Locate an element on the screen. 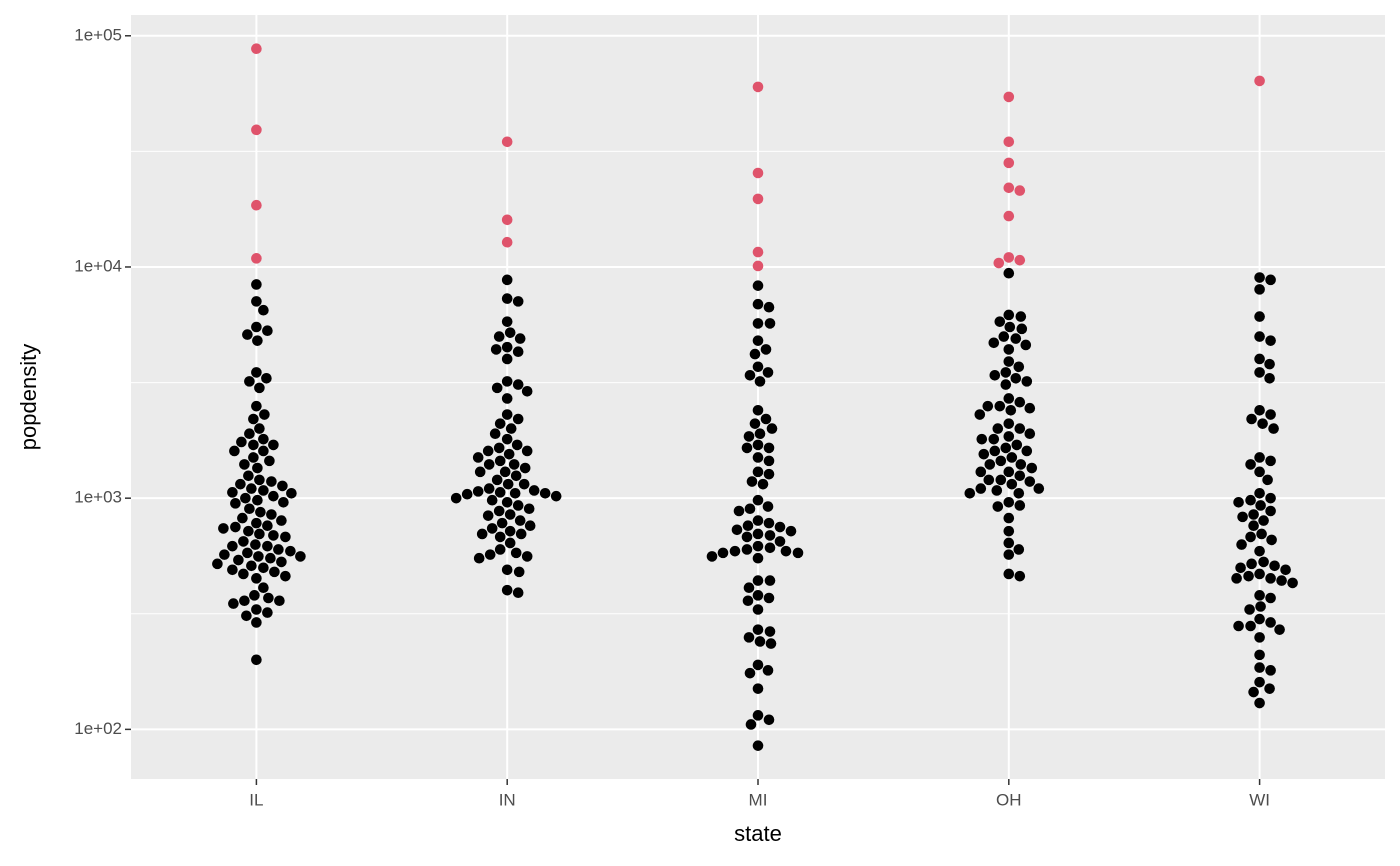 The height and width of the screenshot is (866, 1400). x-tick-label: MI is located at coordinates (758, 799).